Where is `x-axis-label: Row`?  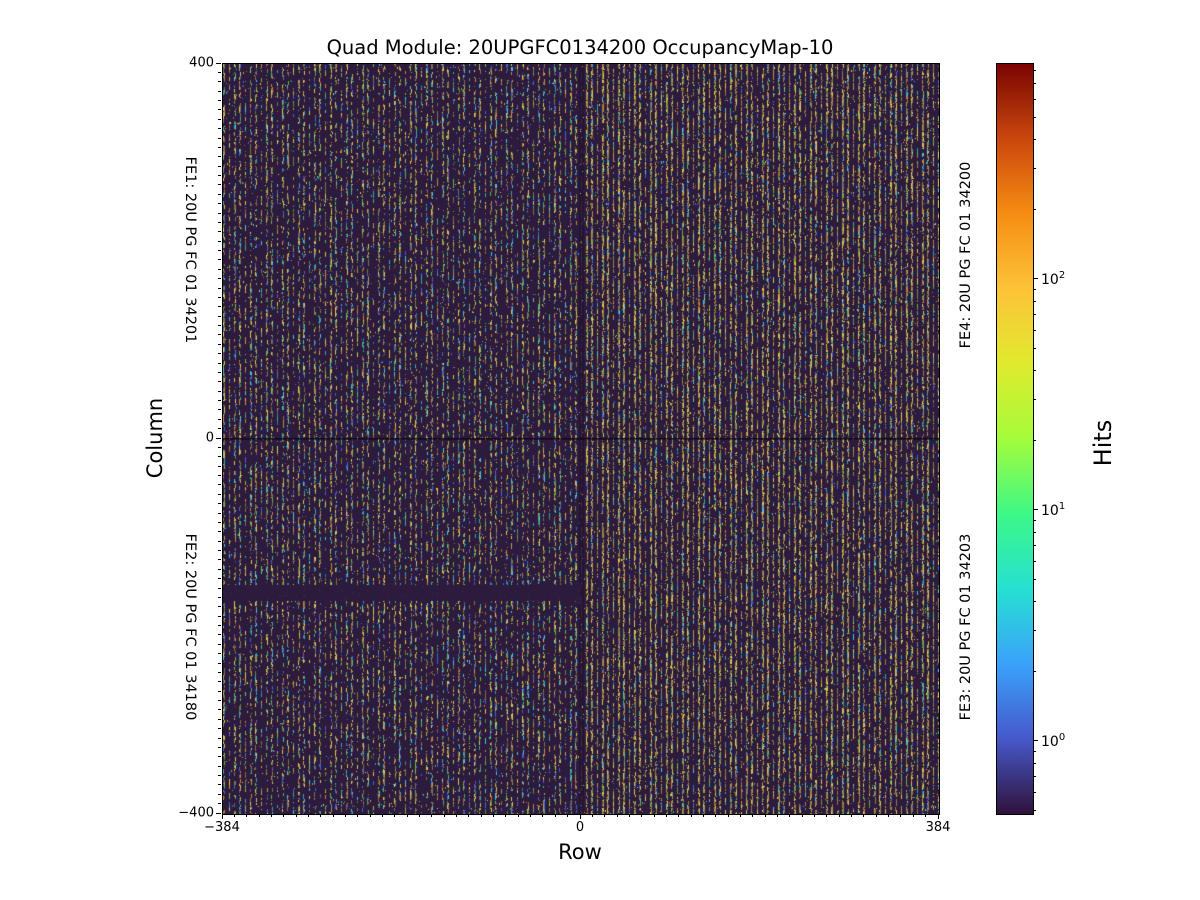
x-axis-label: Row is located at coordinates (580, 852).